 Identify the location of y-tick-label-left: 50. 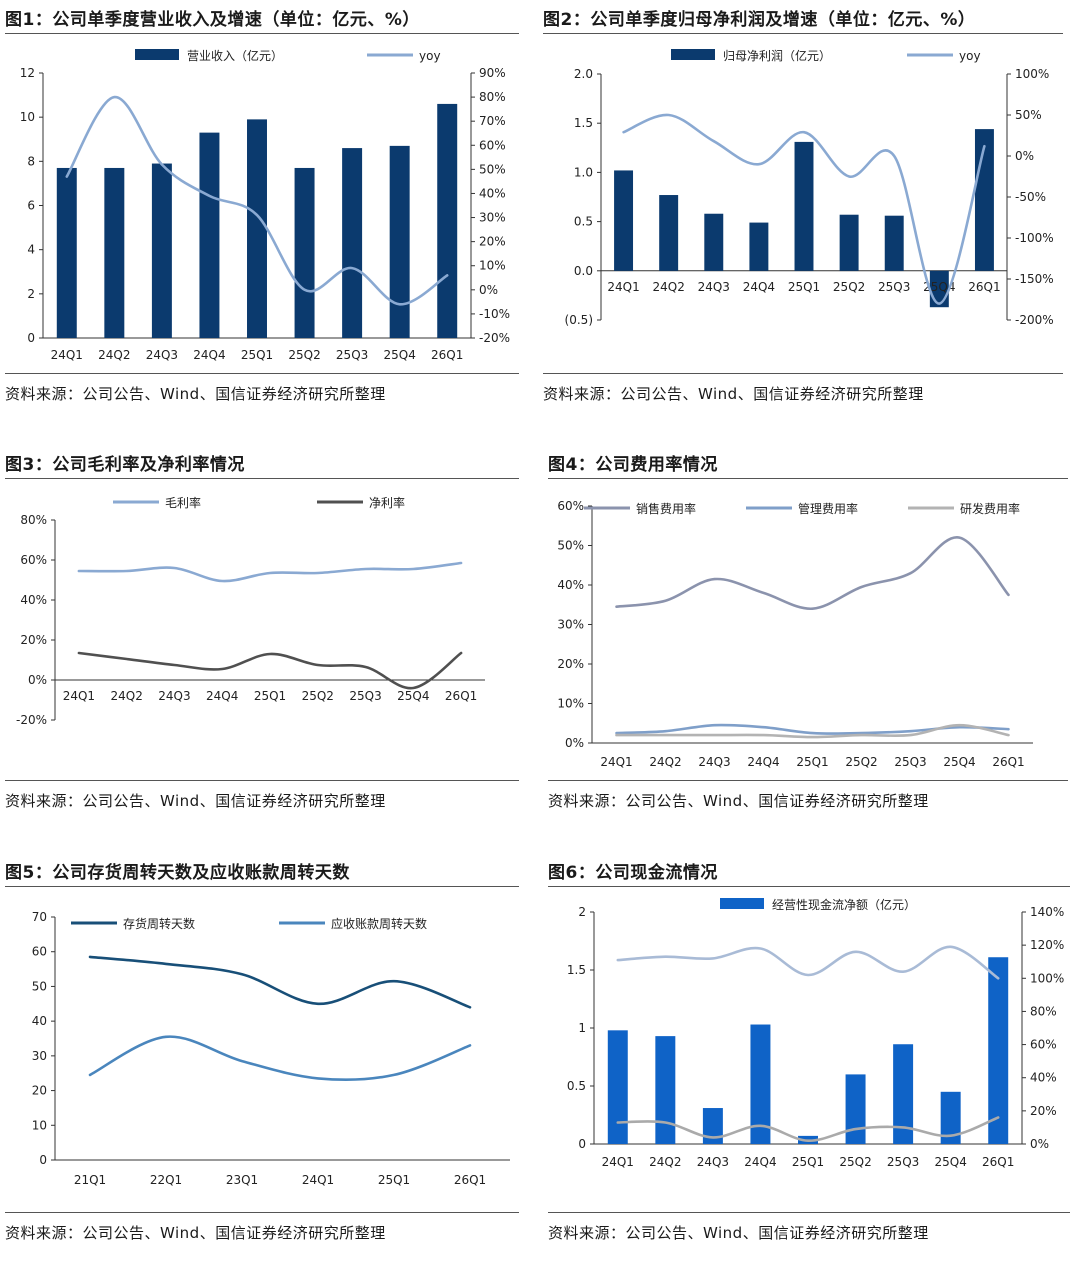
(39, 986).